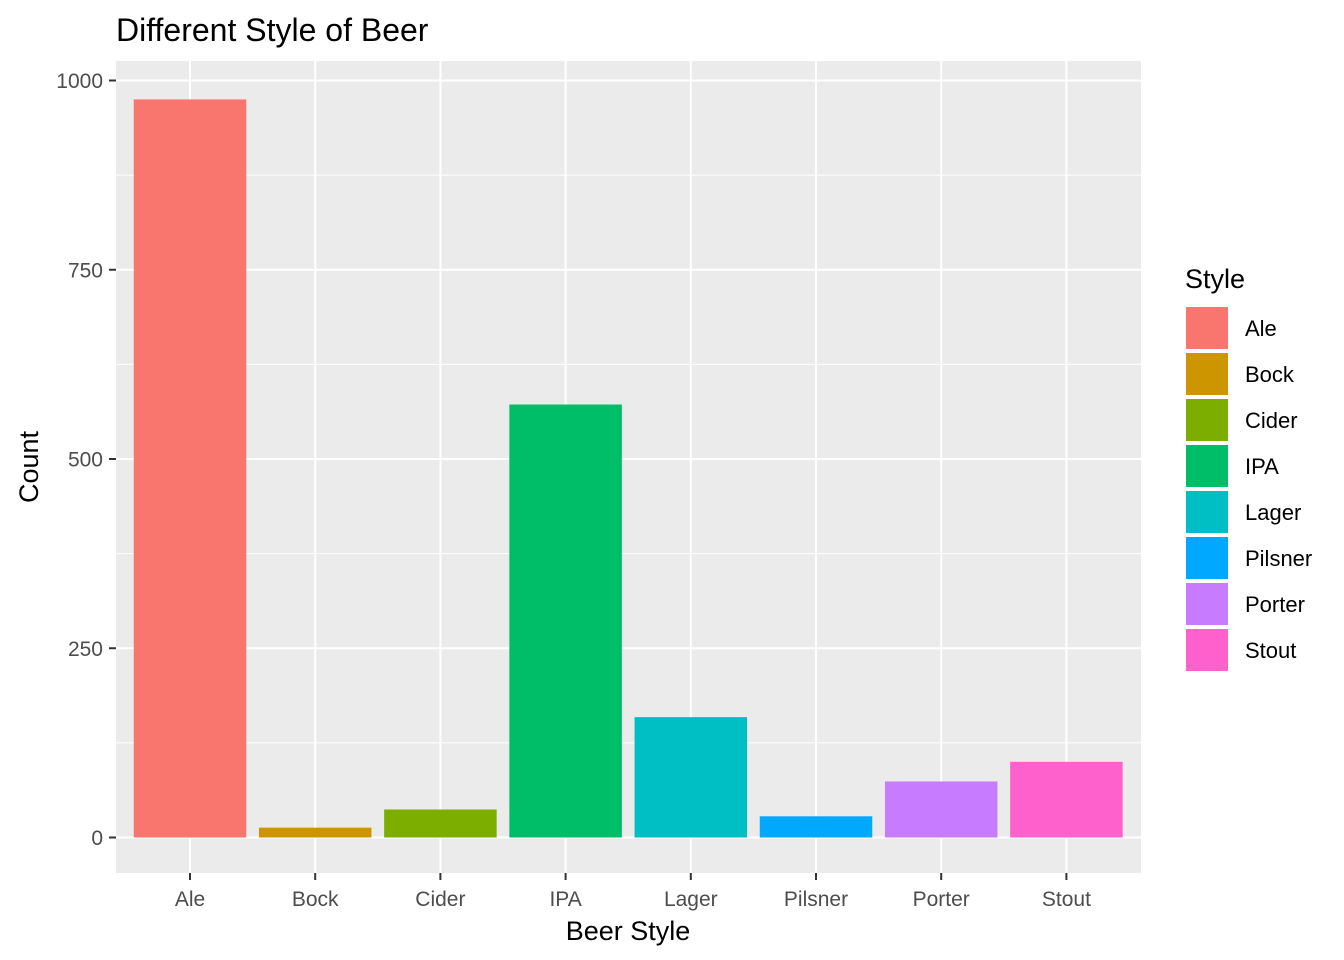  What do you see at coordinates (440, 823) in the screenshot?
I see `bar-cider` at bounding box center [440, 823].